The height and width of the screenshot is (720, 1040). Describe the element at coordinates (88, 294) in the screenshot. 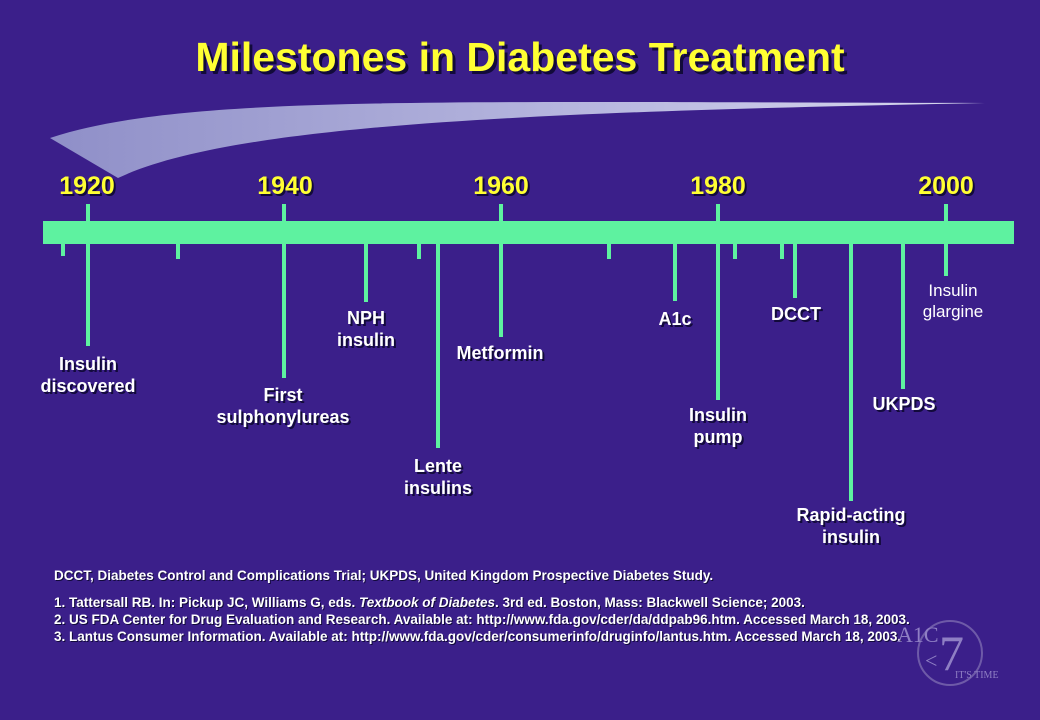

I see `event-line-insulin-discovered` at that location.